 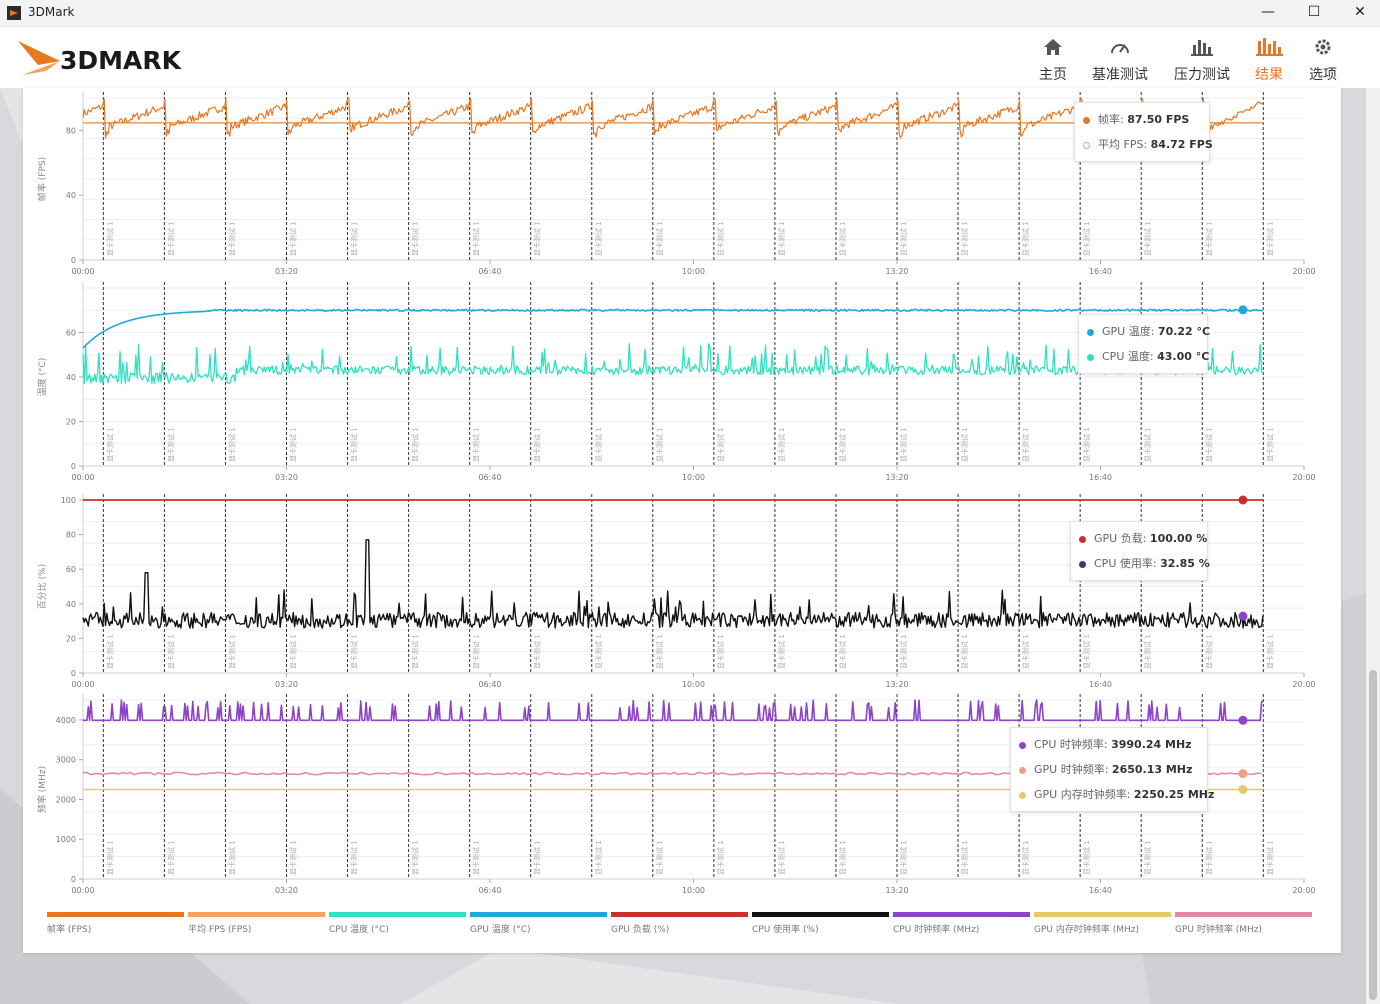 I want to click on close-button: ✕, so click(x=1360, y=12).